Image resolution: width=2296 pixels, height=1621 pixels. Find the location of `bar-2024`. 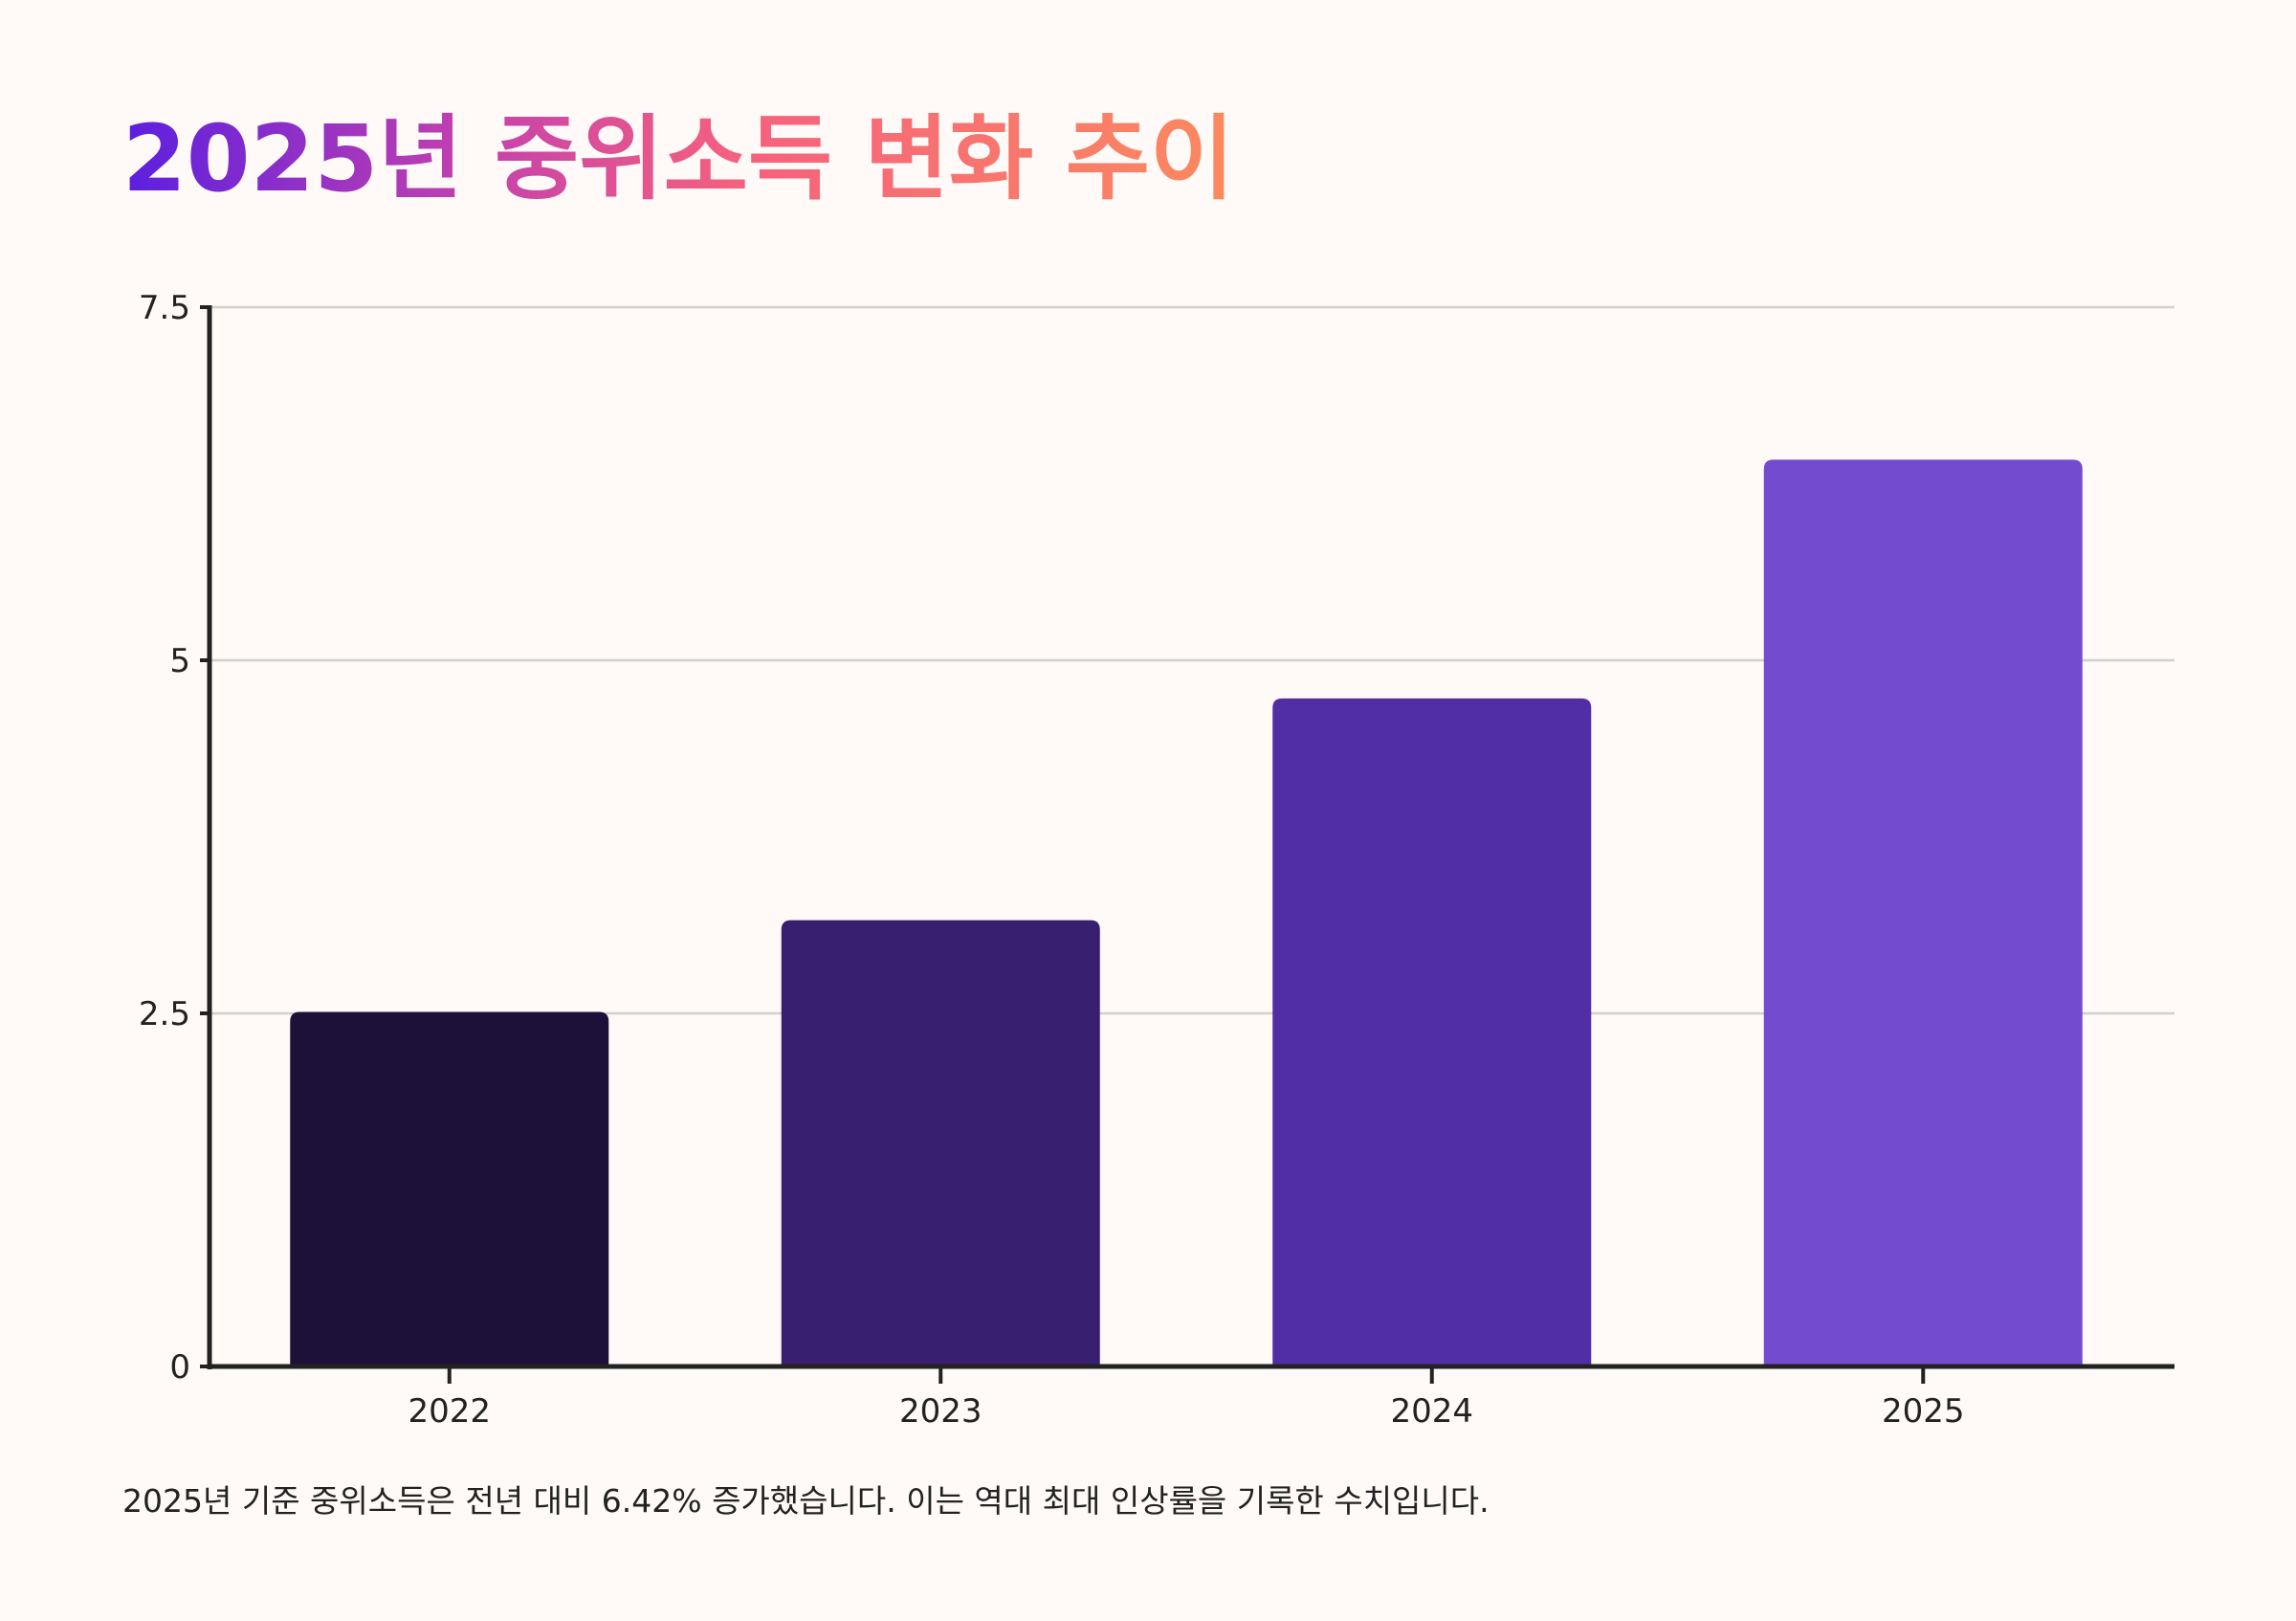

bar-2024 is located at coordinates (1432, 1032).